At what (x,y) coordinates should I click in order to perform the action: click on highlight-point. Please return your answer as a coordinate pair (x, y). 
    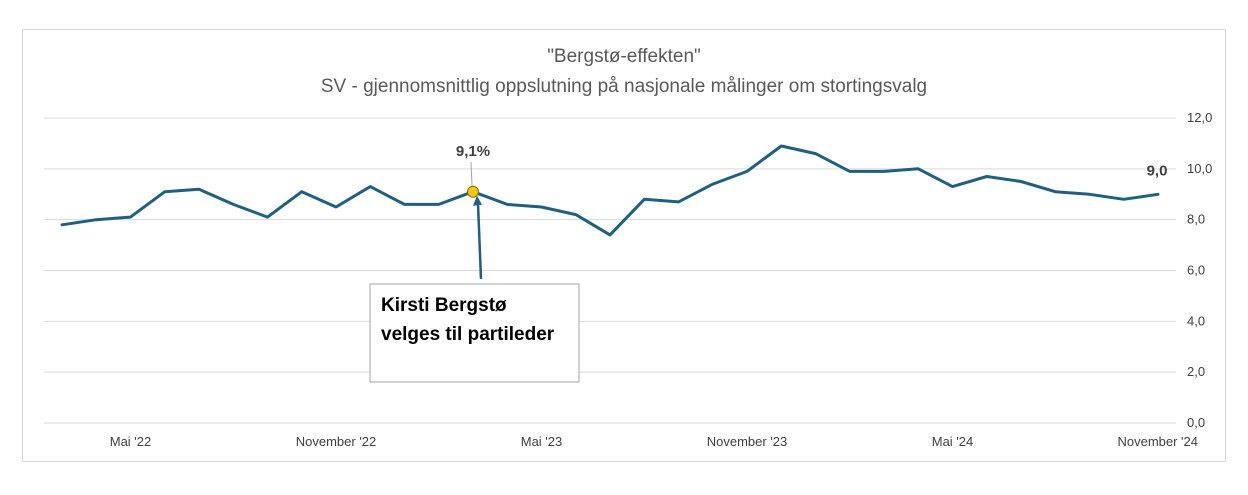
    Looking at the image, I should click on (473, 191).